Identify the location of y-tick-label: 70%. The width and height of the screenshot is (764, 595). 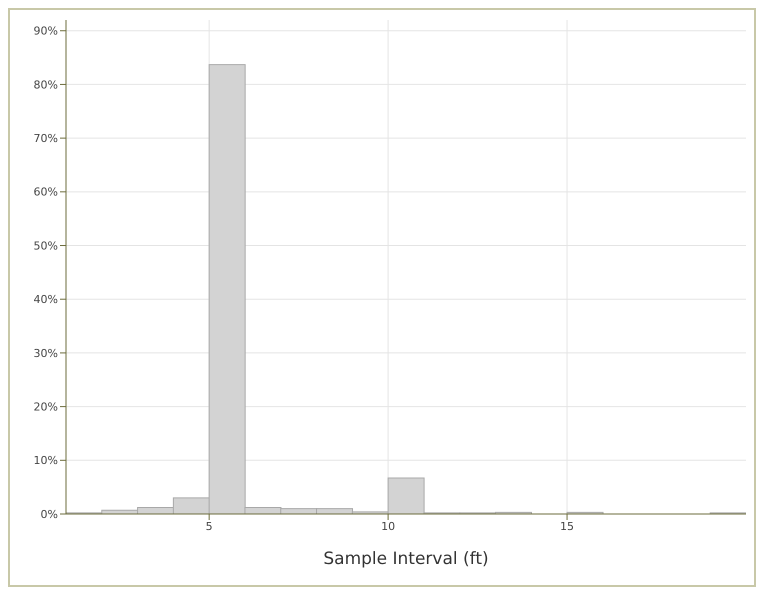
(46, 139).